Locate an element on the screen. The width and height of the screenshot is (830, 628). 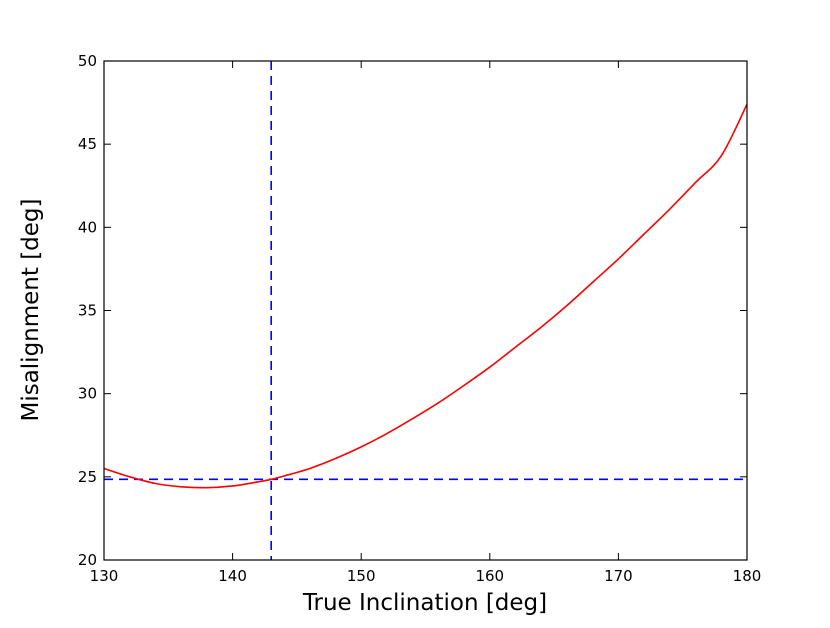
y-tick-label: 20 is located at coordinates (87, 560).